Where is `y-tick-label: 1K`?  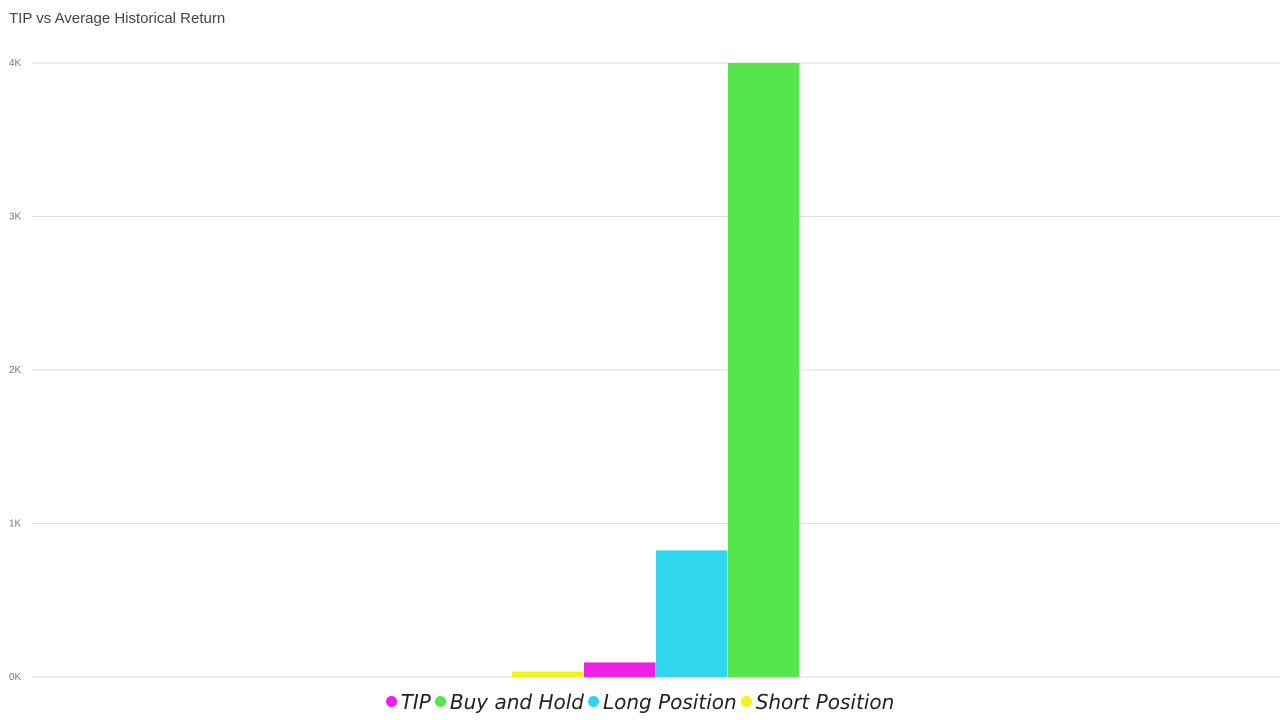
y-tick-label: 1K is located at coordinates (15, 524).